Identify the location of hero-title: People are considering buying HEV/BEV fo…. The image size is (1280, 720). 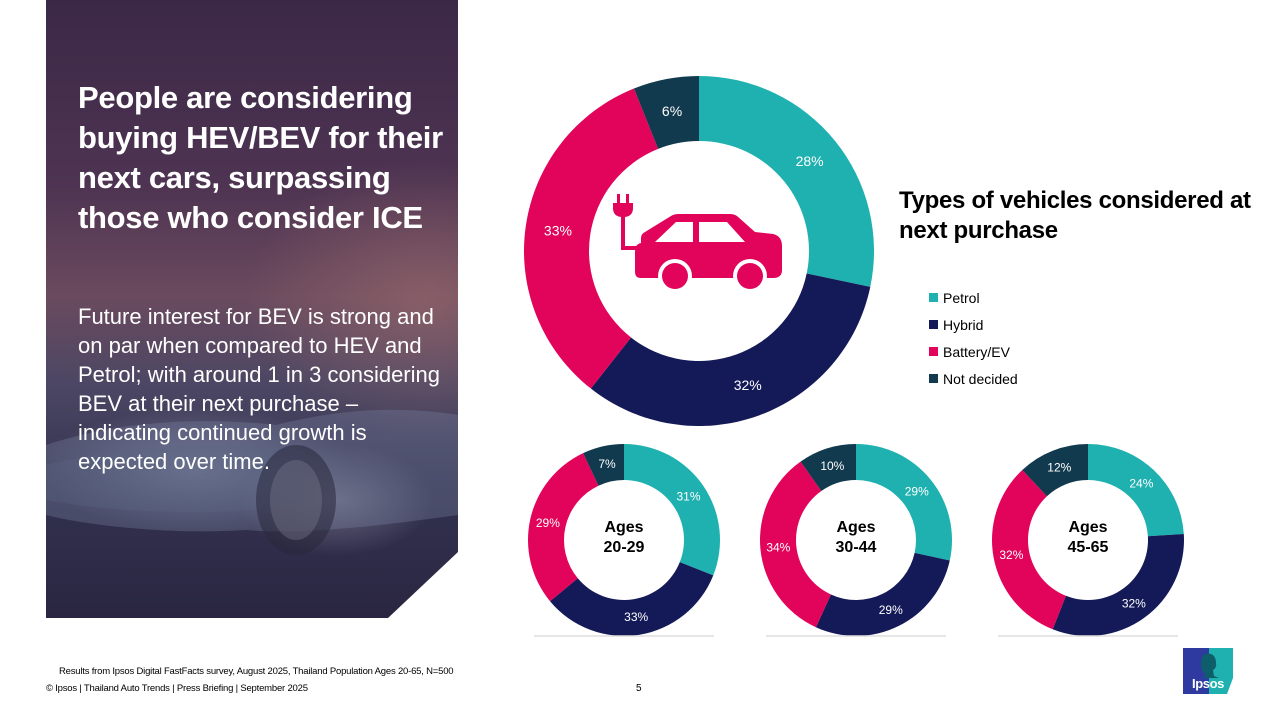
(260, 157).